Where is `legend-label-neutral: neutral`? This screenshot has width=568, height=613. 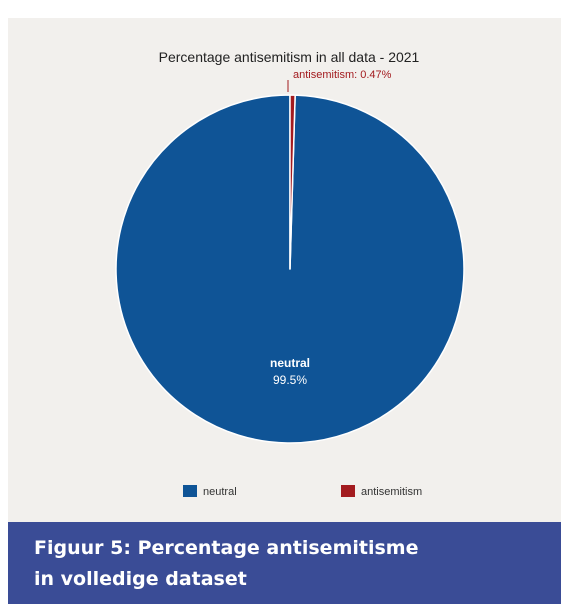
legend-label-neutral: neutral is located at coordinates (220, 492).